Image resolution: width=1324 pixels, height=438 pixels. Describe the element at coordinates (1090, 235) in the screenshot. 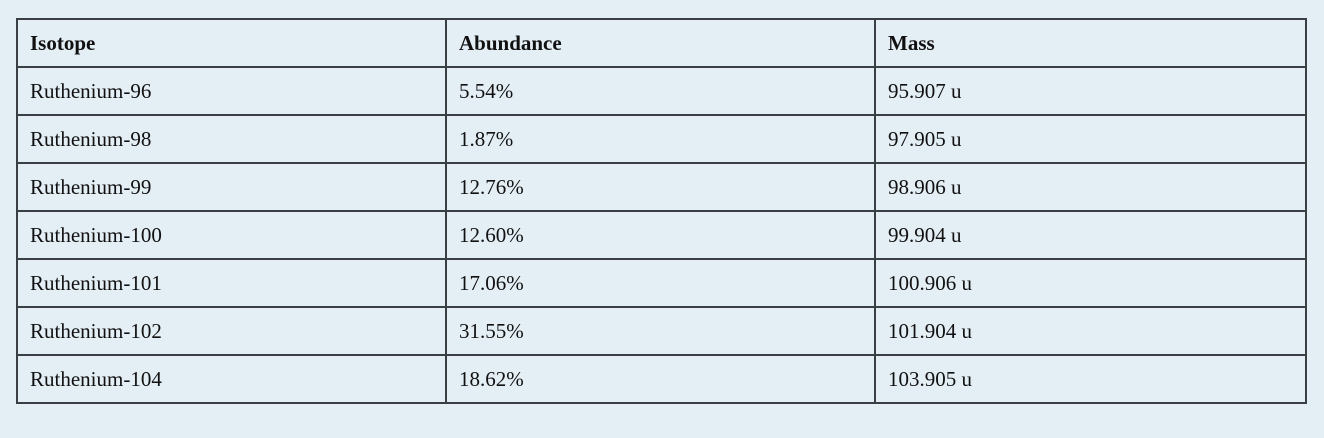

I see `mass-cell: 99.904 u` at that location.